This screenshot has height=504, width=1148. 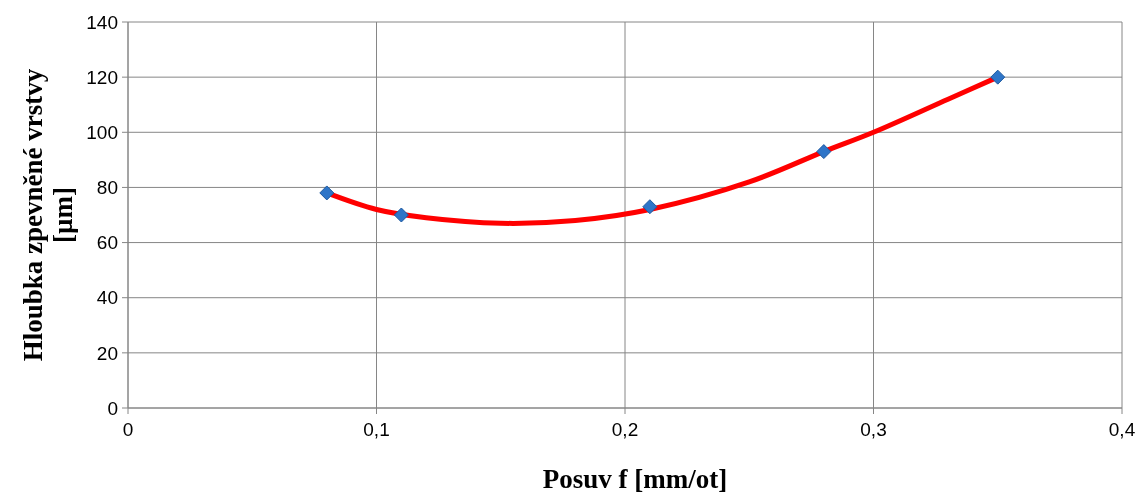 I want to click on y-tick-label: 60, so click(x=107, y=243).